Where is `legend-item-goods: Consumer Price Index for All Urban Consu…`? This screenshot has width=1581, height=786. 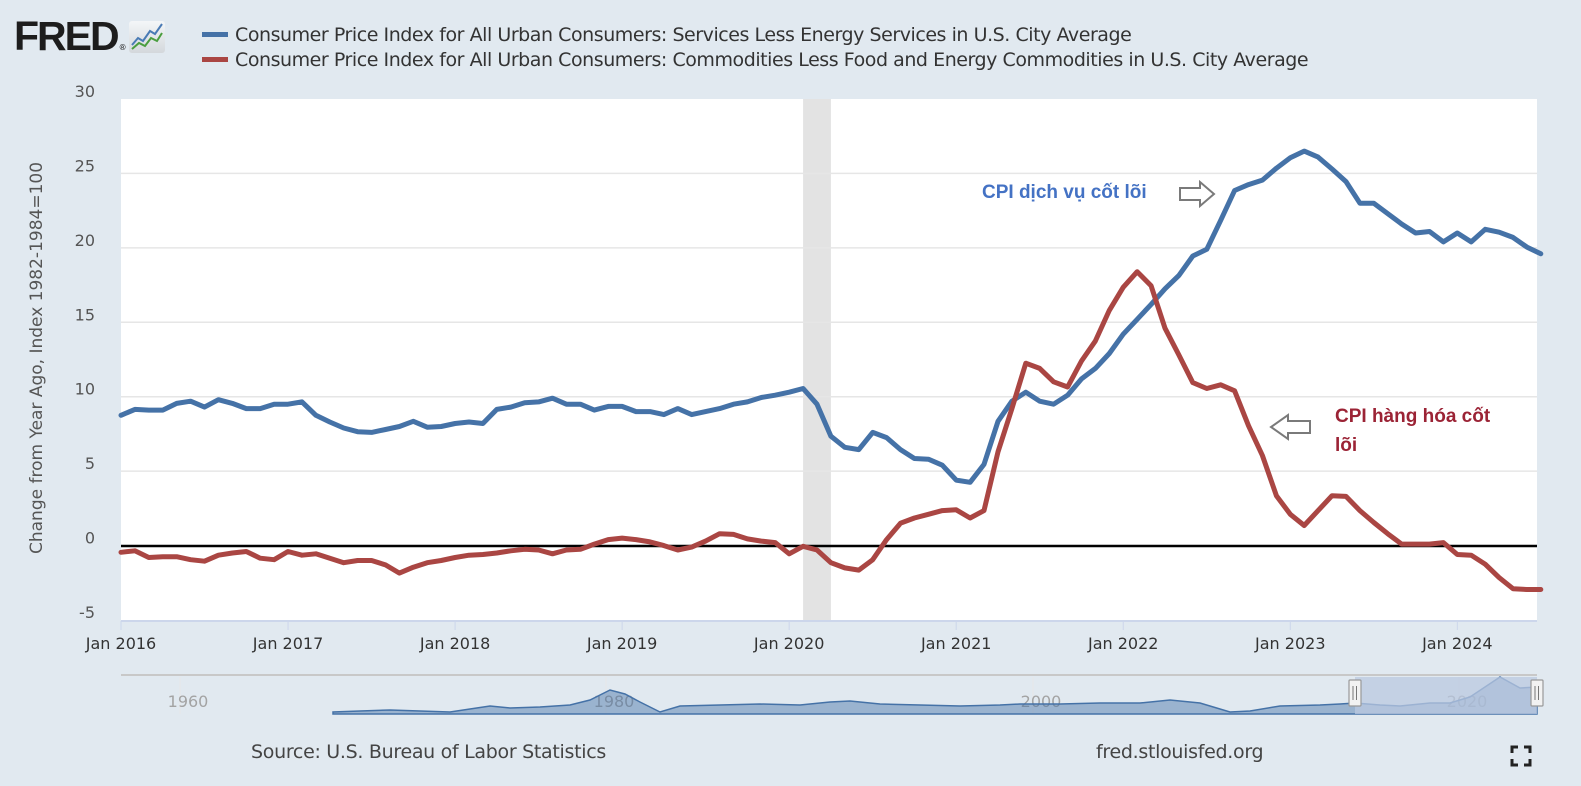
legend-item-goods: Consumer Price Index for All Urban Consu… is located at coordinates (755, 59).